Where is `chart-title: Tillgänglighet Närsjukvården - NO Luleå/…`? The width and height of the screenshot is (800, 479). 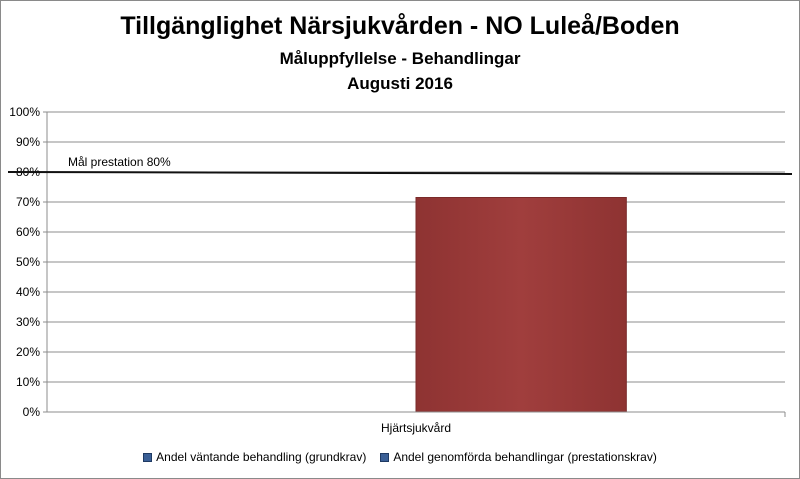 chart-title: Tillgänglighet Närsjukvården - NO Luleå/… is located at coordinates (400, 26).